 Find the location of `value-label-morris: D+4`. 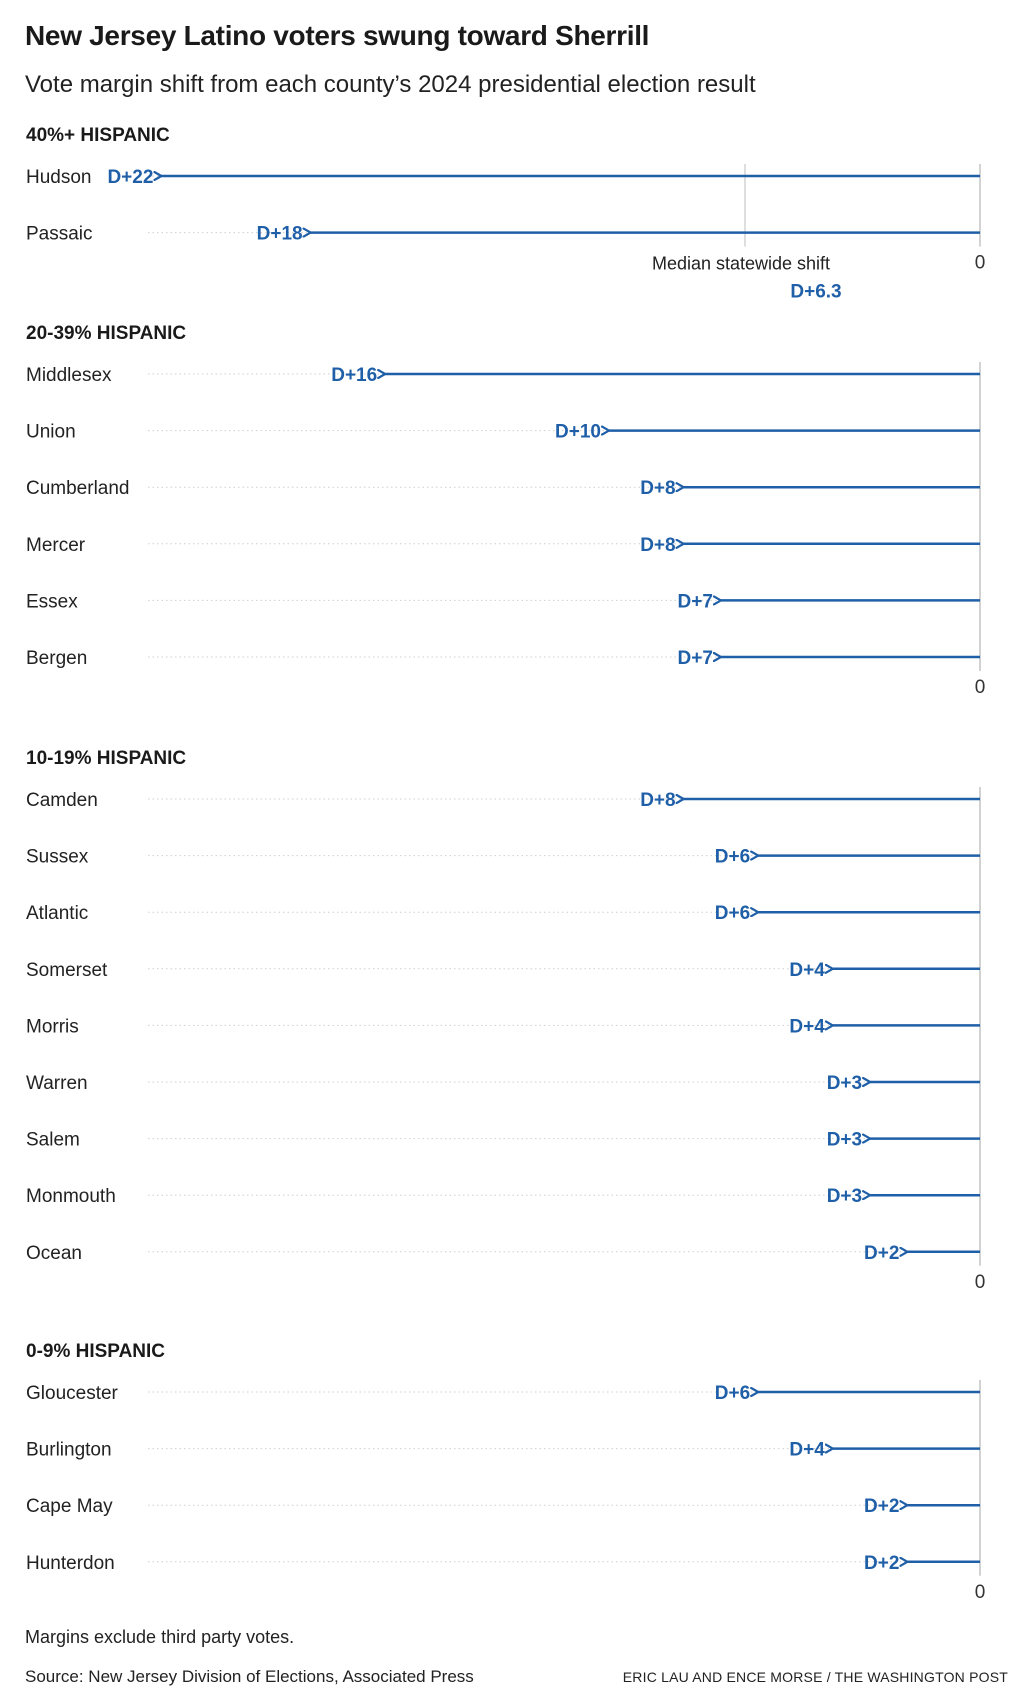

value-label-morris: D+4 is located at coordinates (807, 1026).